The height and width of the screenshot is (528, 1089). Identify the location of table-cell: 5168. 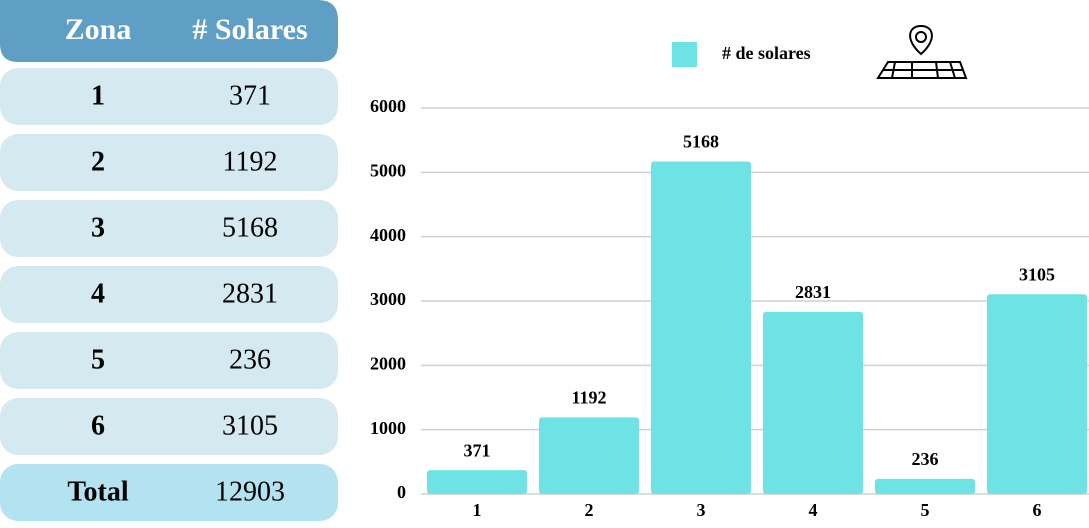
(250, 227).